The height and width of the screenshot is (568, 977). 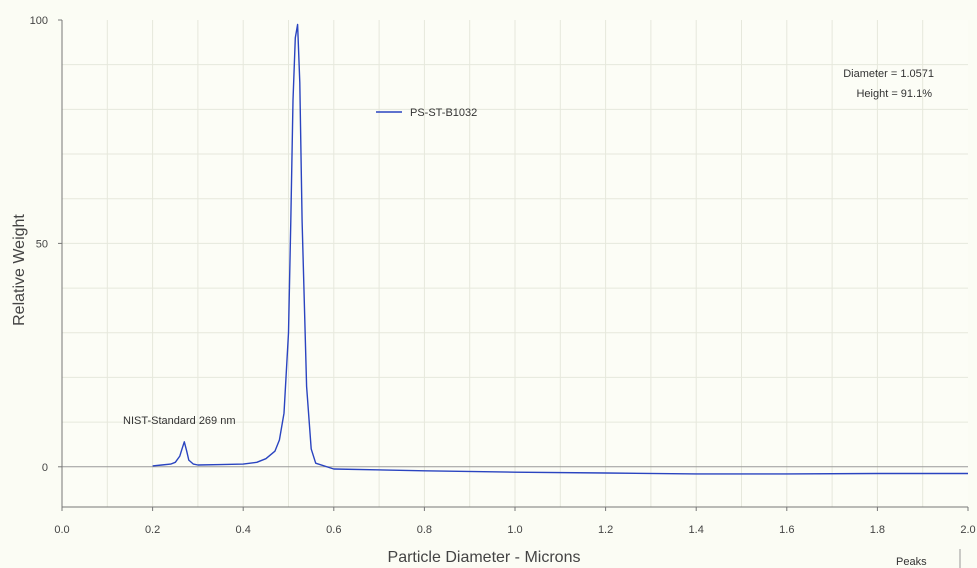 I want to click on legend-label: PS-ST-B1032, so click(x=443, y=113).